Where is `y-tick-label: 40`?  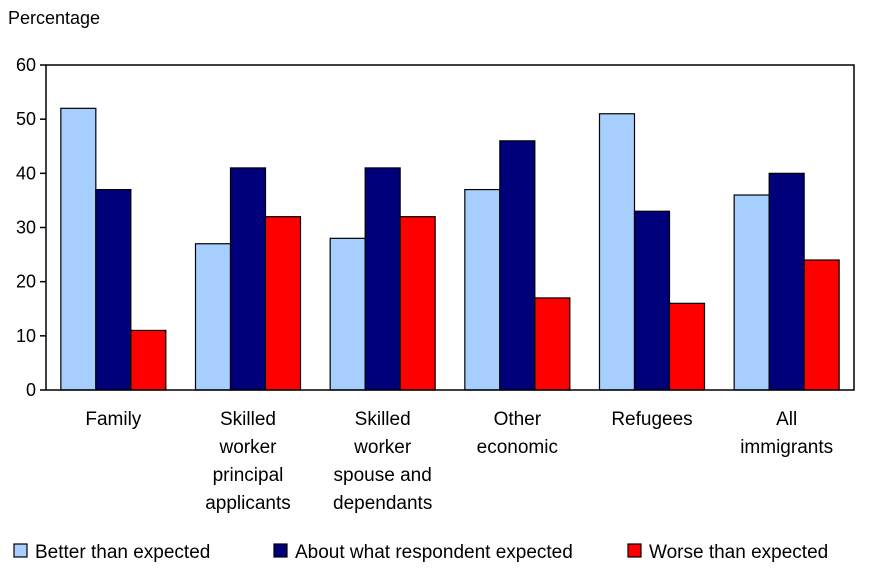
y-tick-label: 40 is located at coordinates (26, 173).